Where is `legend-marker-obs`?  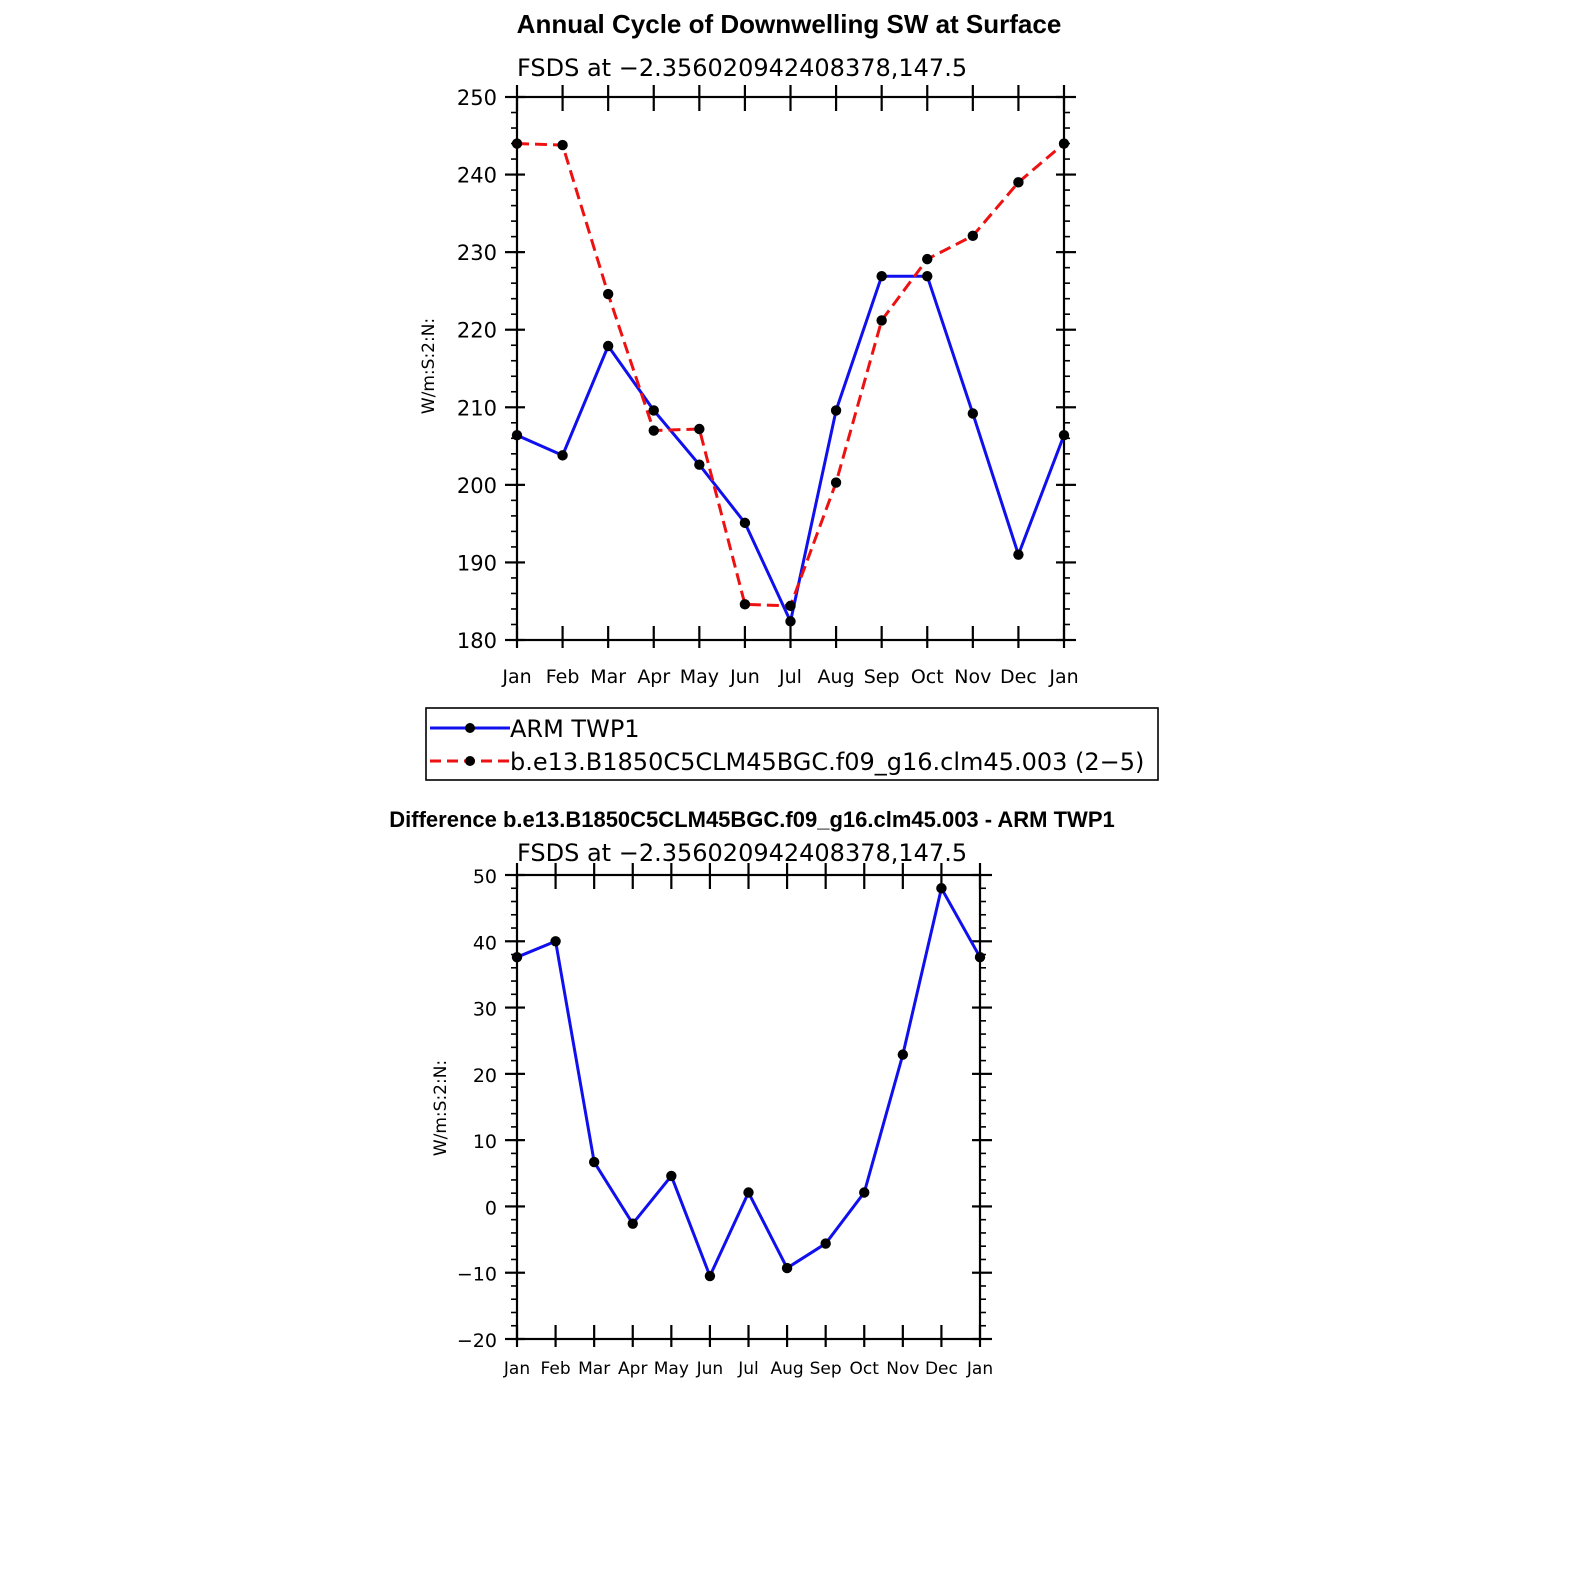 legend-marker-obs is located at coordinates (470, 728).